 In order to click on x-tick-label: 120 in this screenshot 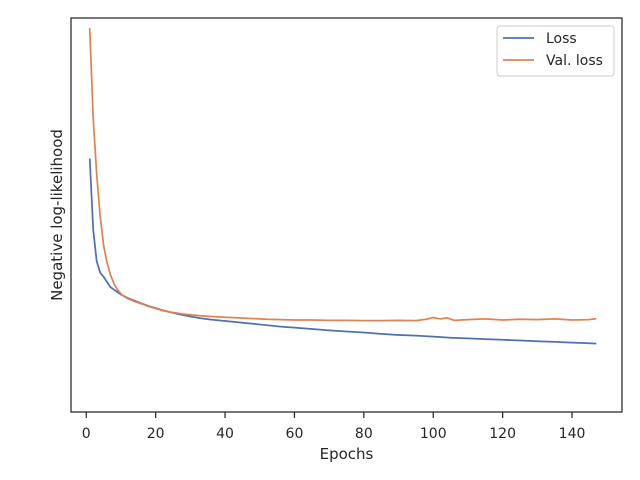, I will do `click(502, 434)`.